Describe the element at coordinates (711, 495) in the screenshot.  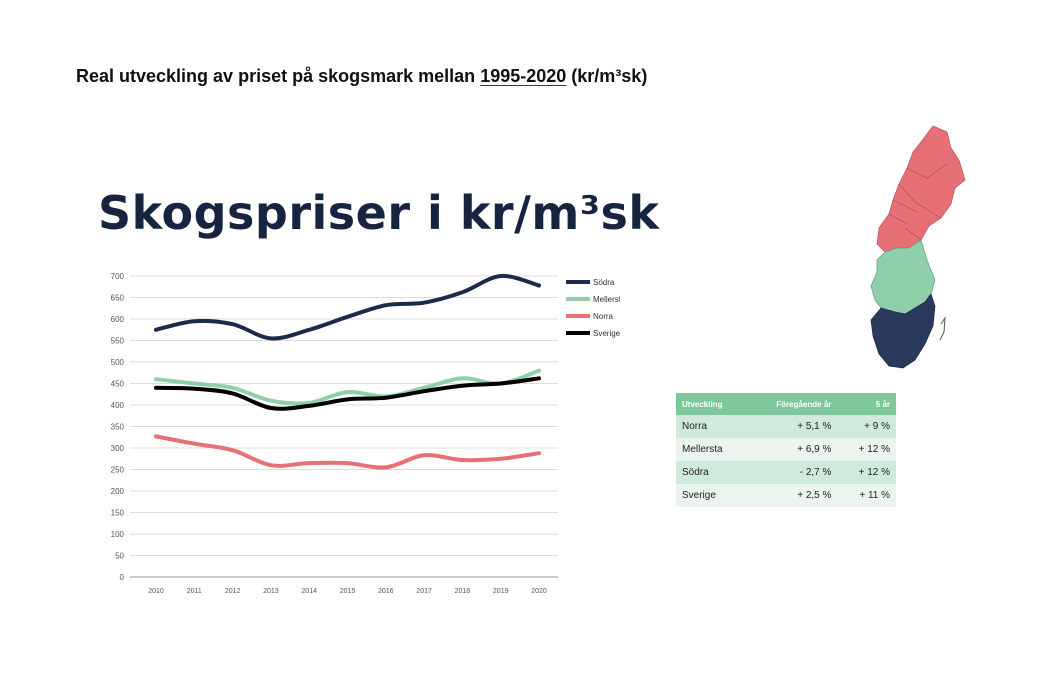
I see `table-cell-region: Sverige` at that location.